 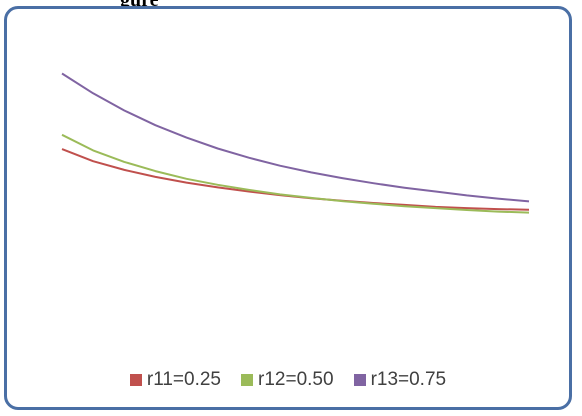 I want to click on legend-item-2: r12=0.50, so click(x=287, y=380).